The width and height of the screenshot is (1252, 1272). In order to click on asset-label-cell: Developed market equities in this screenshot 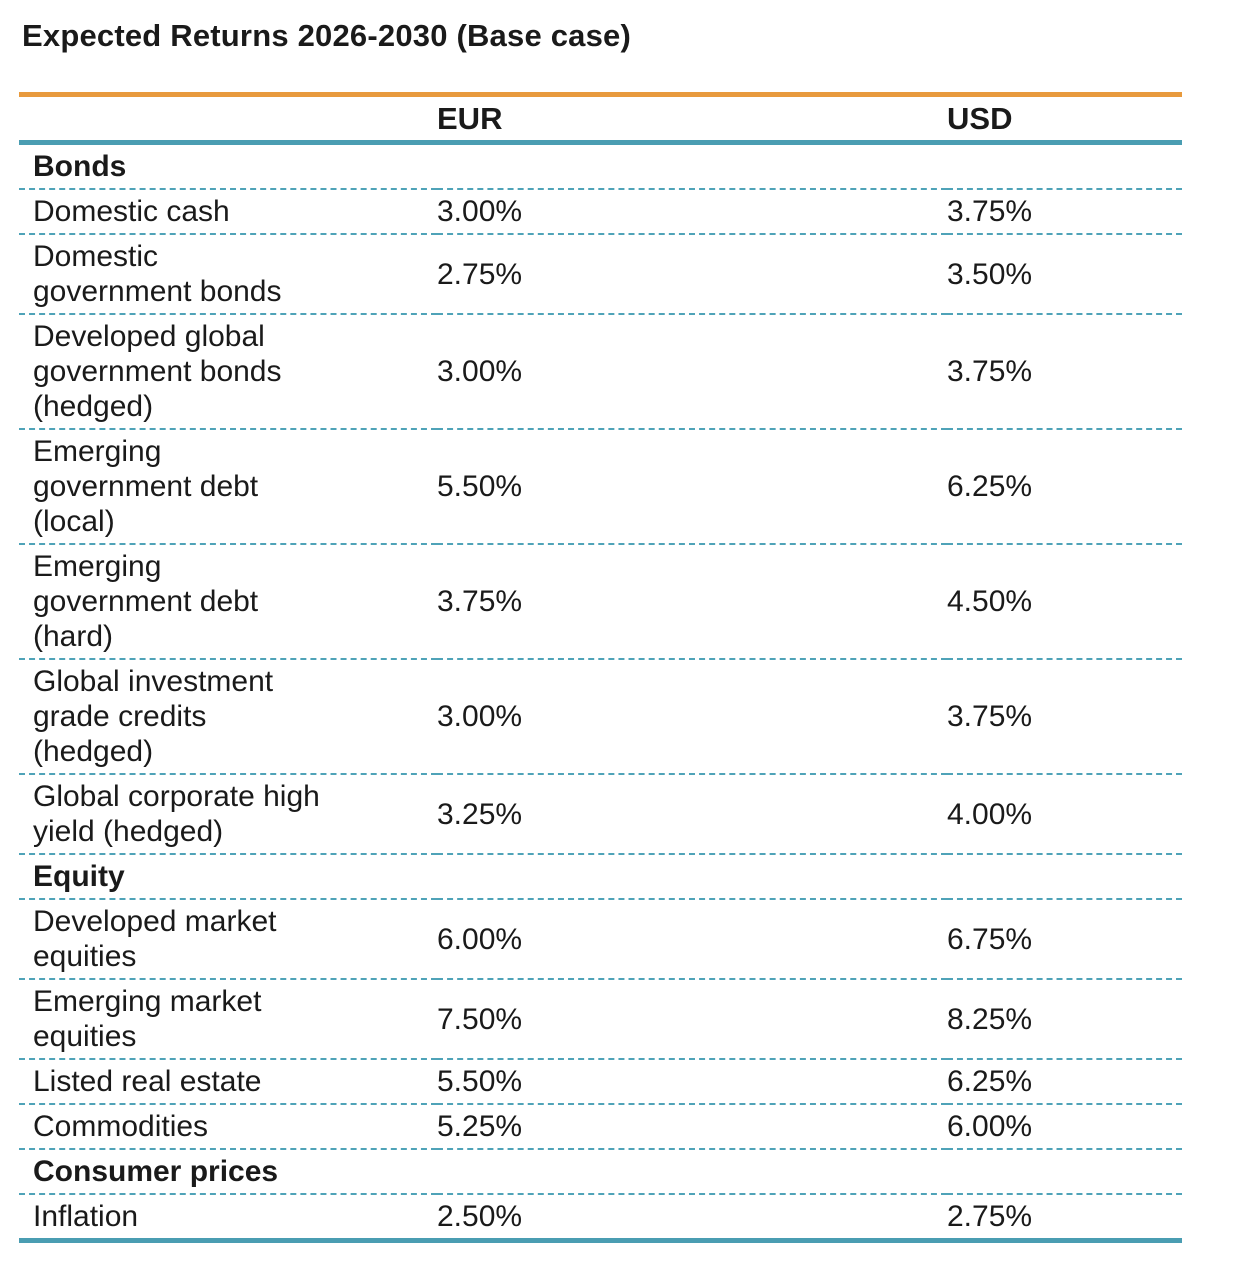, I will do `click(155, 939)`.